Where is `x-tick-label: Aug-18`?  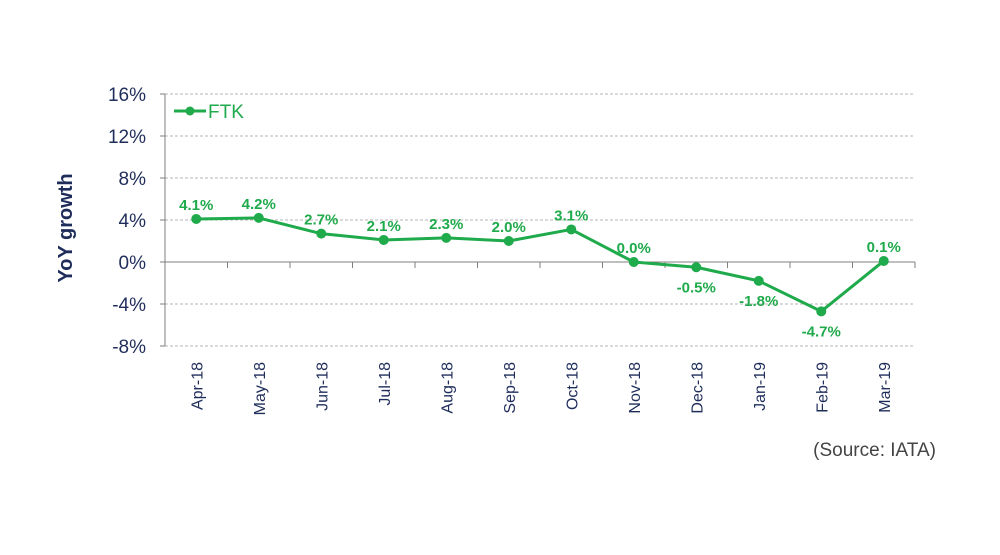
x-tick-label: Aug-18 is located at coordinates (447, 388).